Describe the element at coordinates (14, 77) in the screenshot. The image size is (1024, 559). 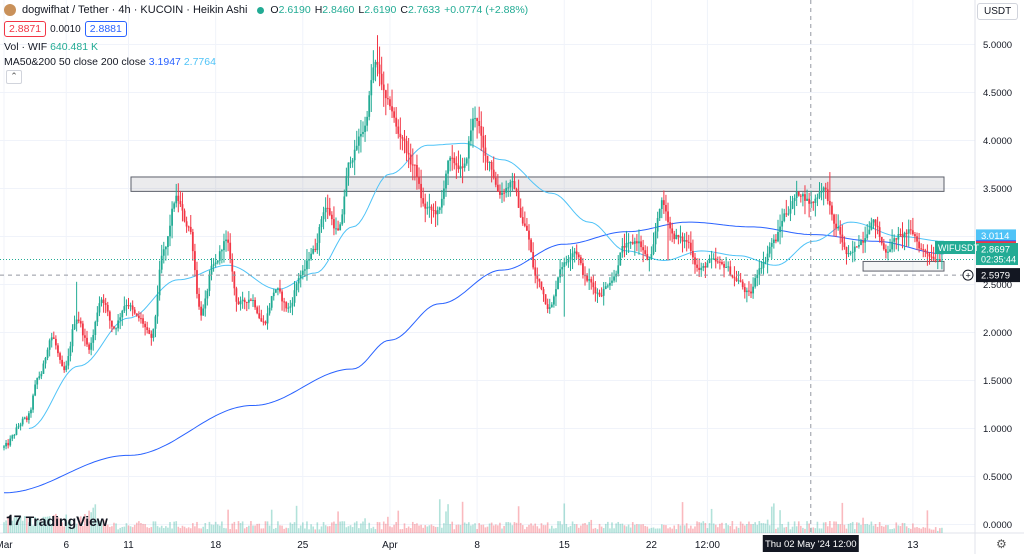
I see `collapse-legend-button: ⌃` at that location.